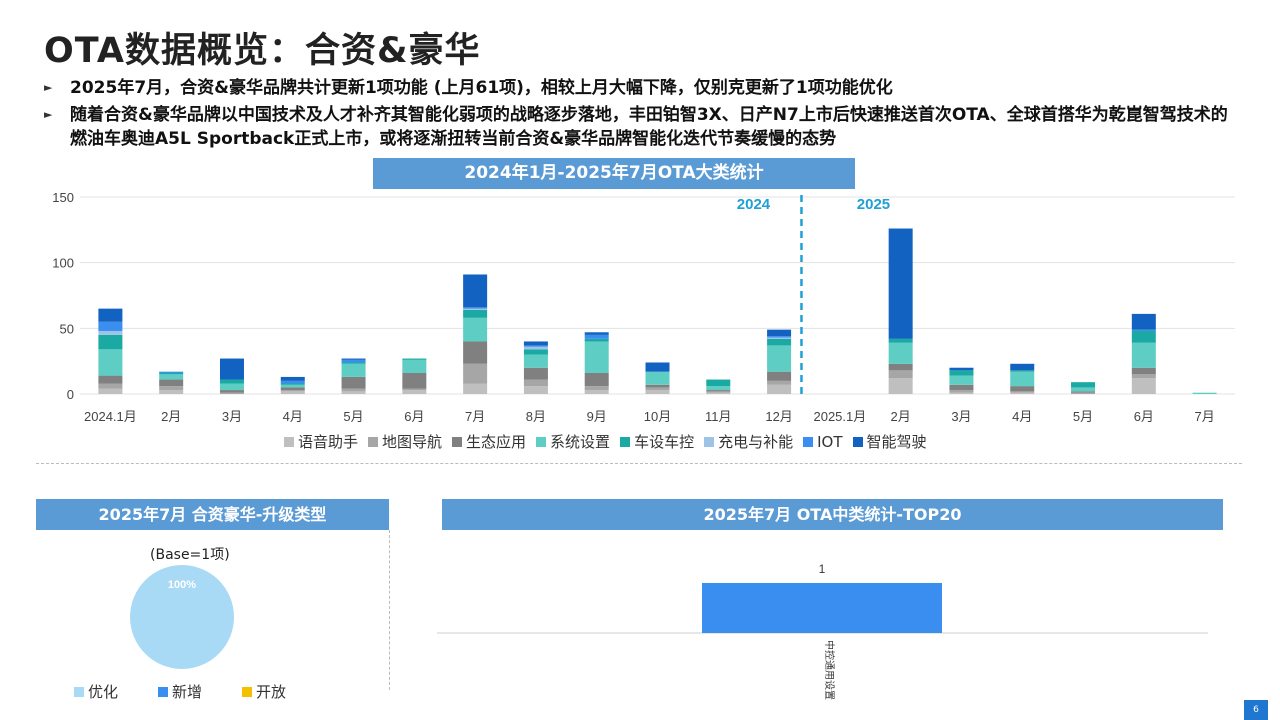 This screenshot has width=1280, height=720. I want to click on y-tick-label: 100, so click(63, 263).